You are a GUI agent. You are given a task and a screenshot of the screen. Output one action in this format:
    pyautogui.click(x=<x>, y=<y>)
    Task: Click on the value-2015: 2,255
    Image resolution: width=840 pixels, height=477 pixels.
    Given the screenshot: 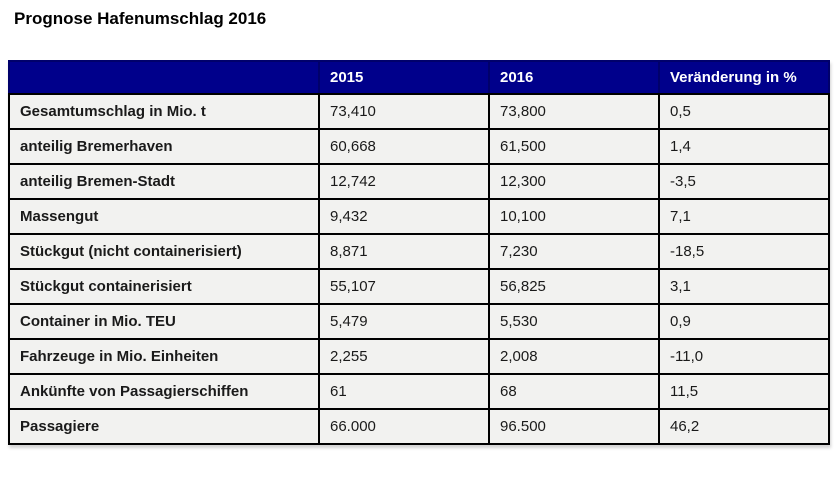 What is the action you would take?
    pyautogui.click(x=404, y=356)
    